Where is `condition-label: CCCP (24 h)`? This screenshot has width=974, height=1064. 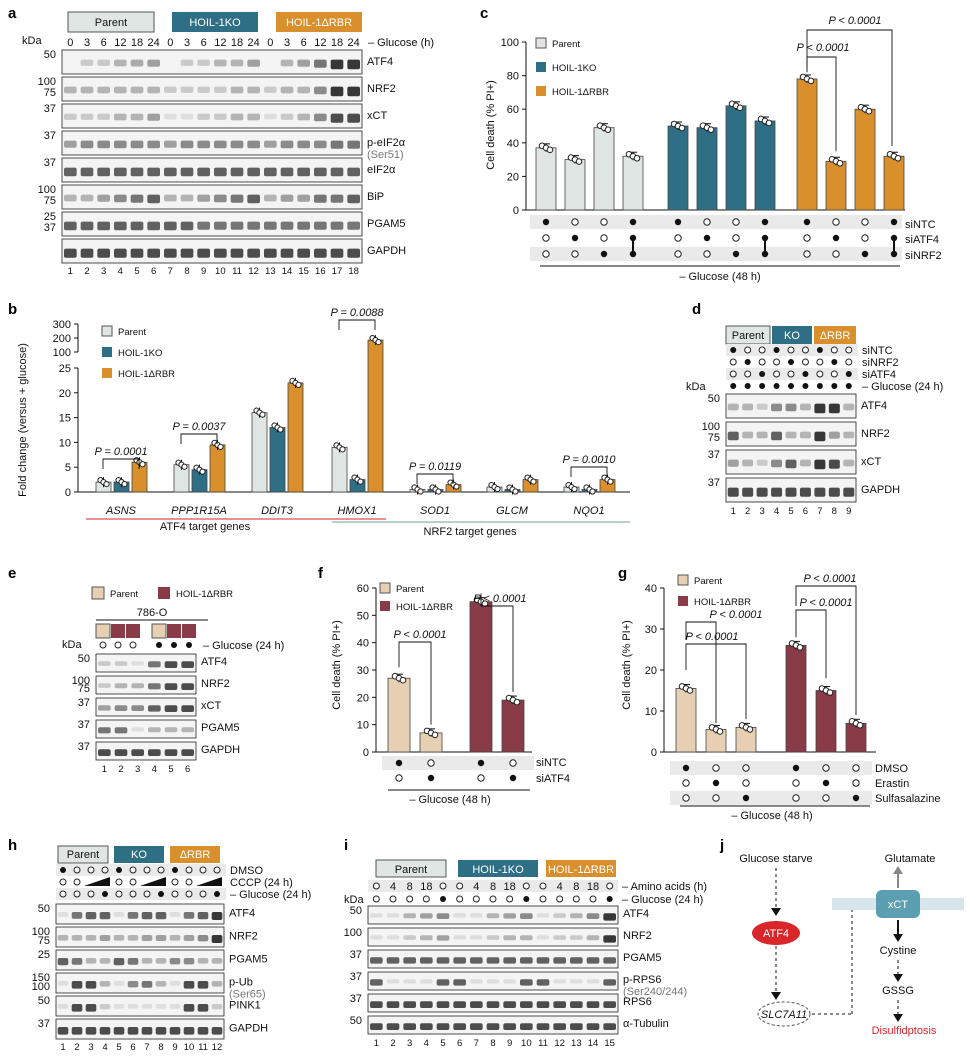 condition-label: CCCP (24 h) is located at coordinates (261, 883).